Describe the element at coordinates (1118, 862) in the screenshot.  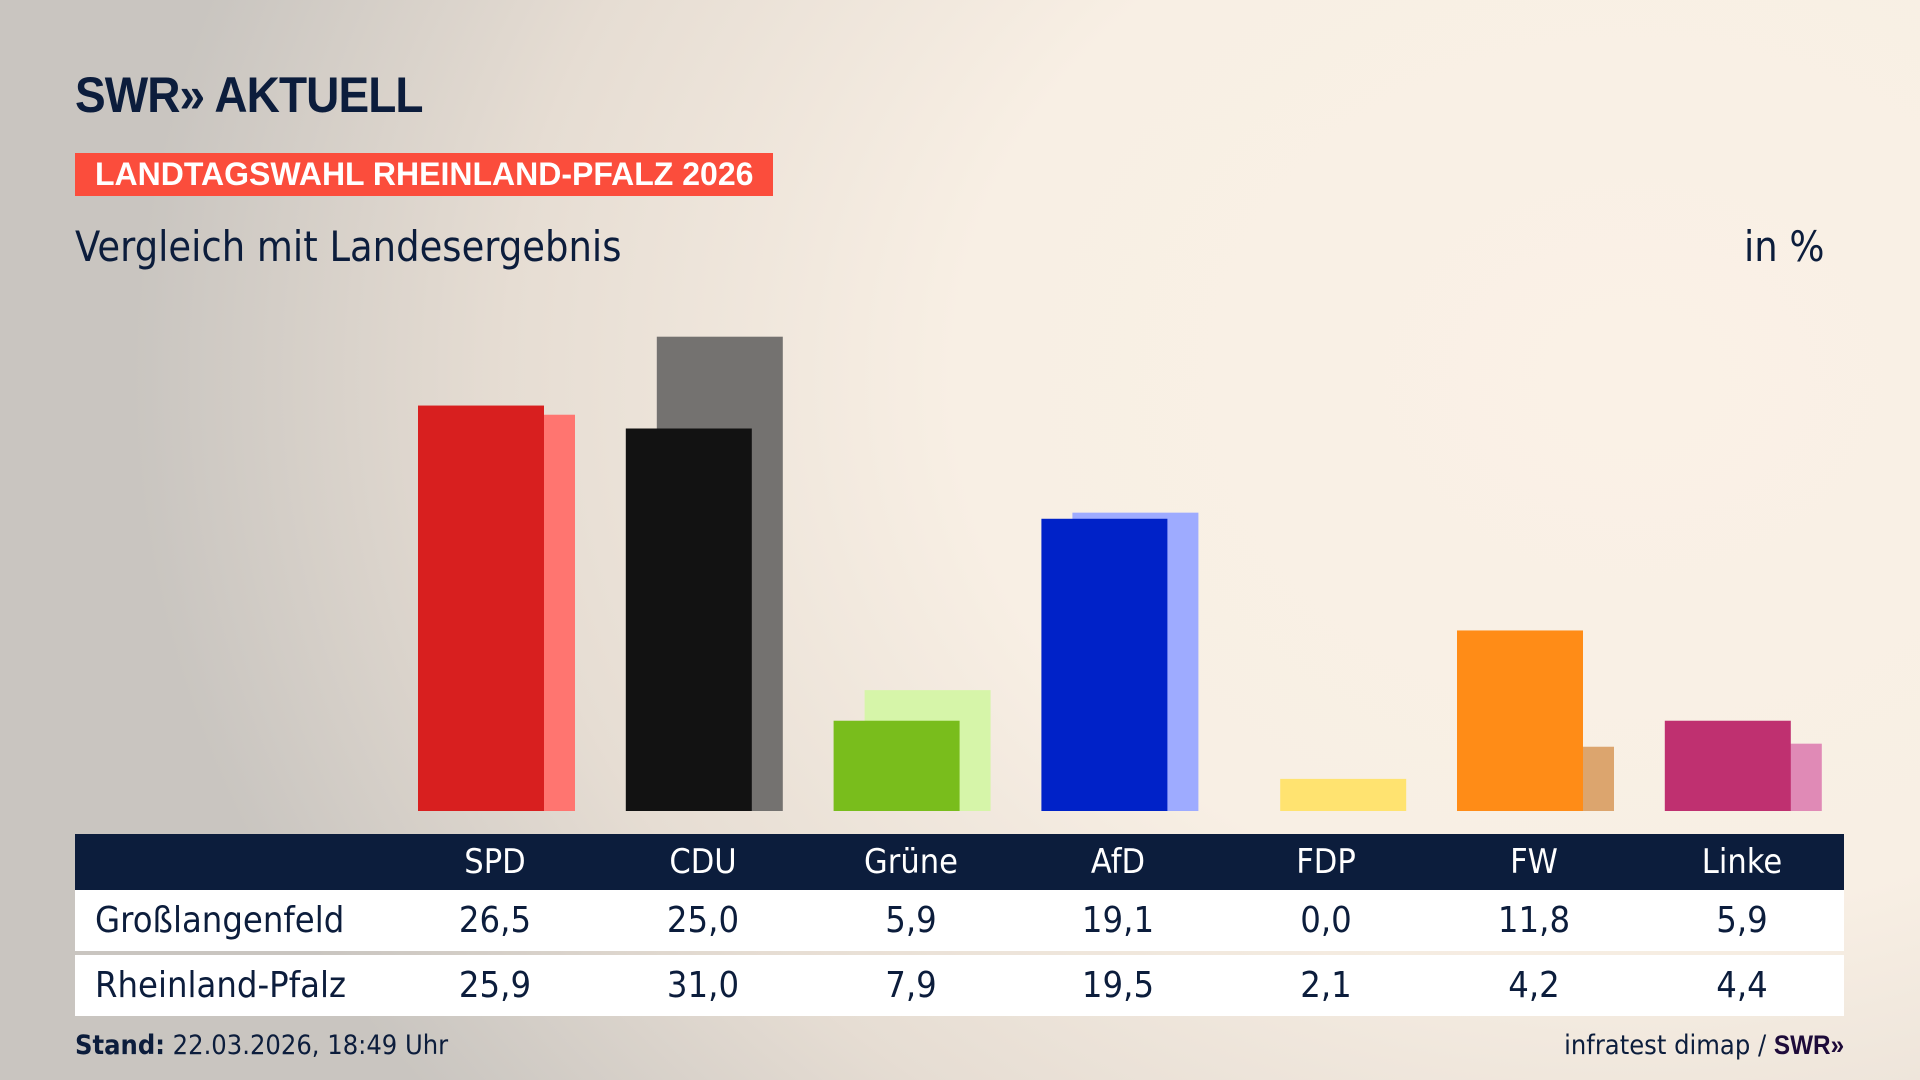
I see `column-header-afd: AfD` at that location.